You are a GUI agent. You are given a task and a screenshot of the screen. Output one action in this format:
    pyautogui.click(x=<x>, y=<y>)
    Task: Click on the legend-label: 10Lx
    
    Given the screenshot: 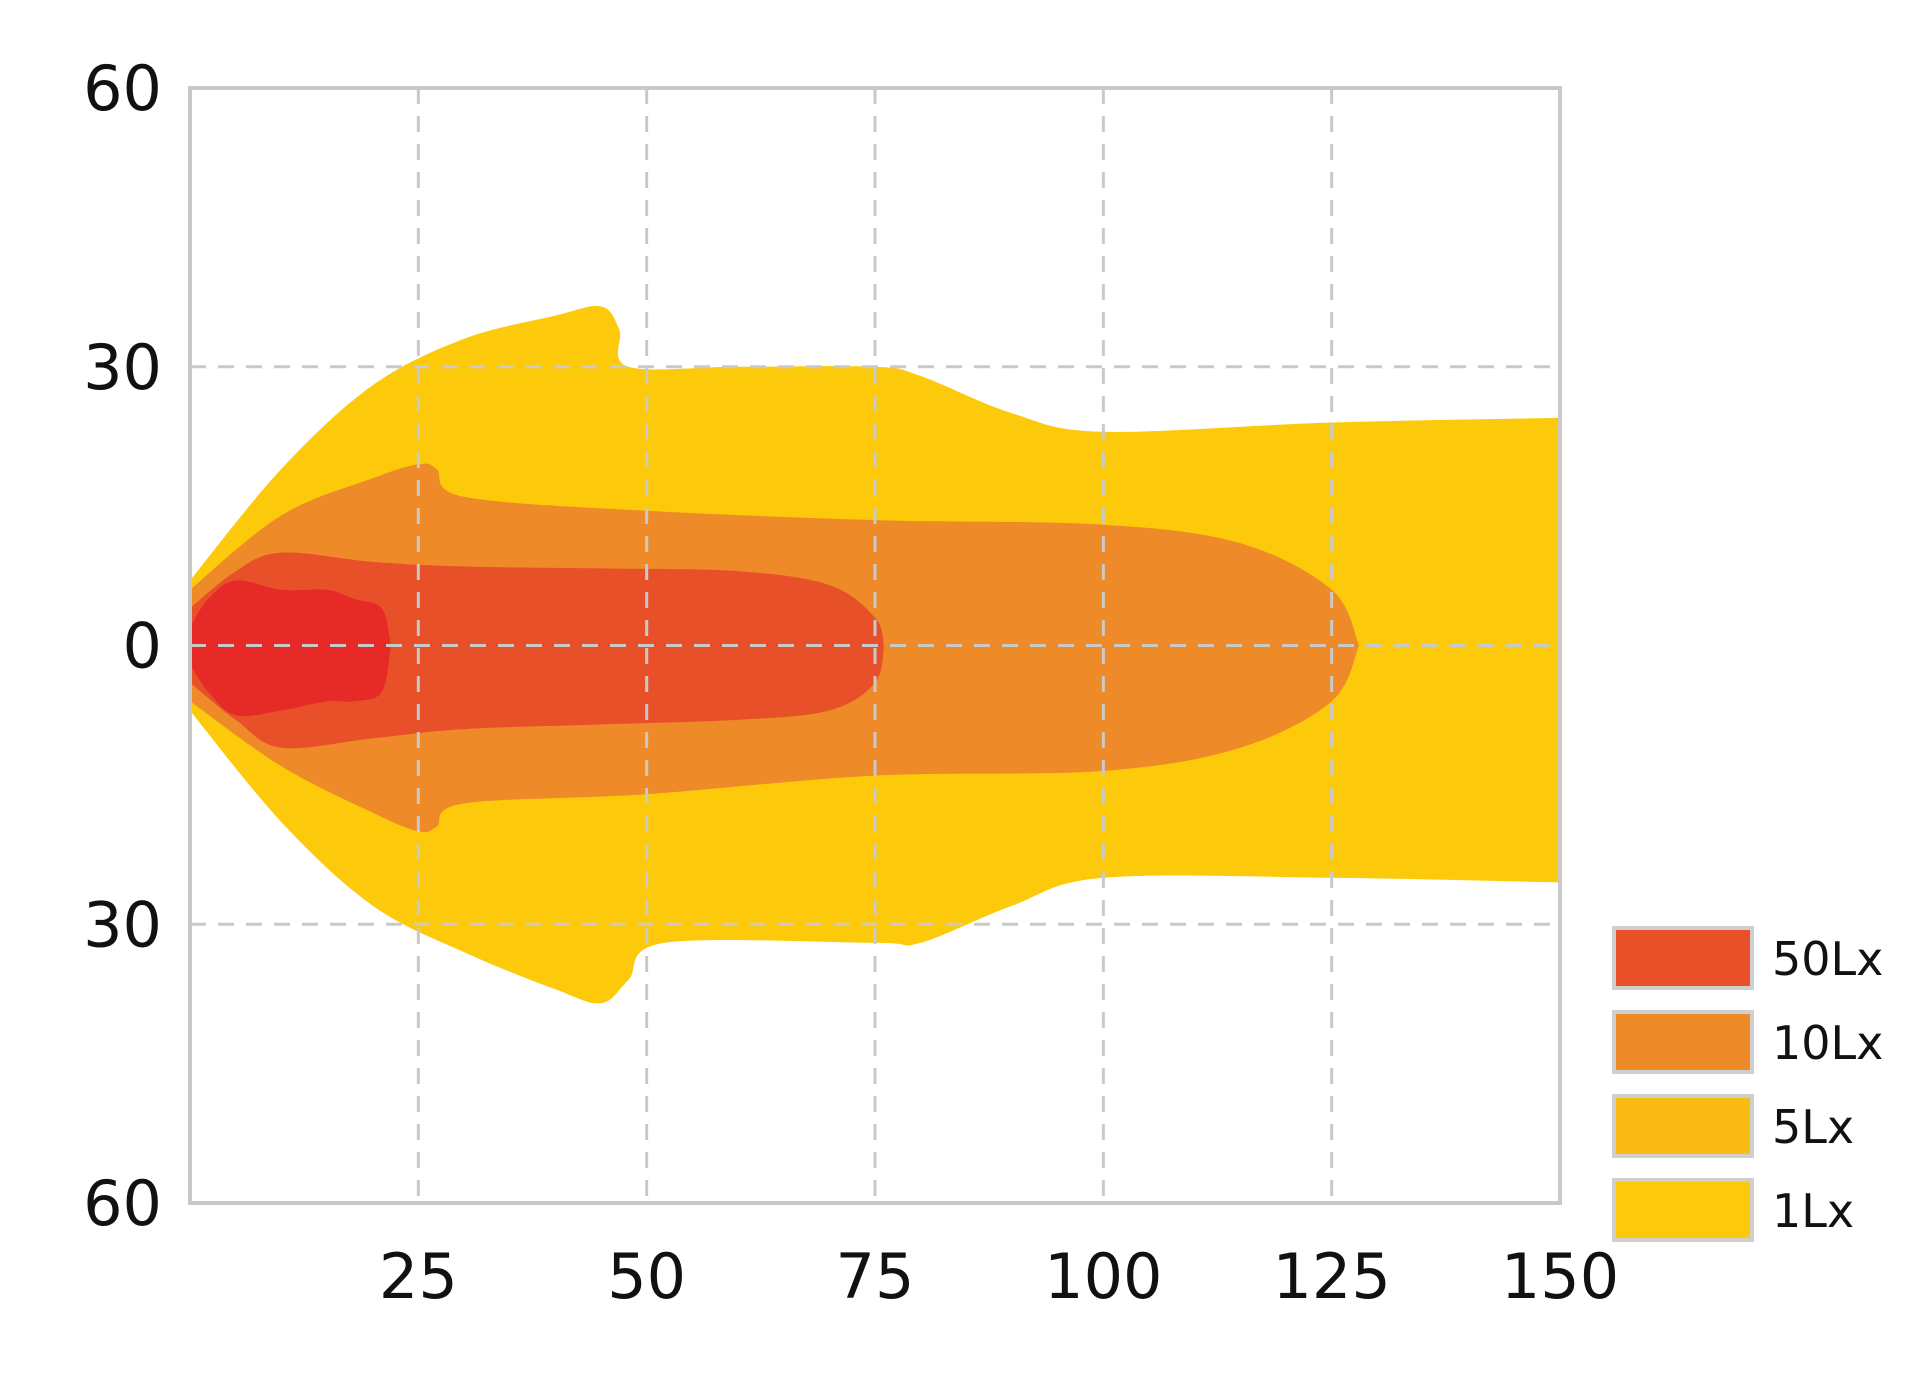 What is the action you would take?
    pyautogui.click(x=1827, y=1043)
    